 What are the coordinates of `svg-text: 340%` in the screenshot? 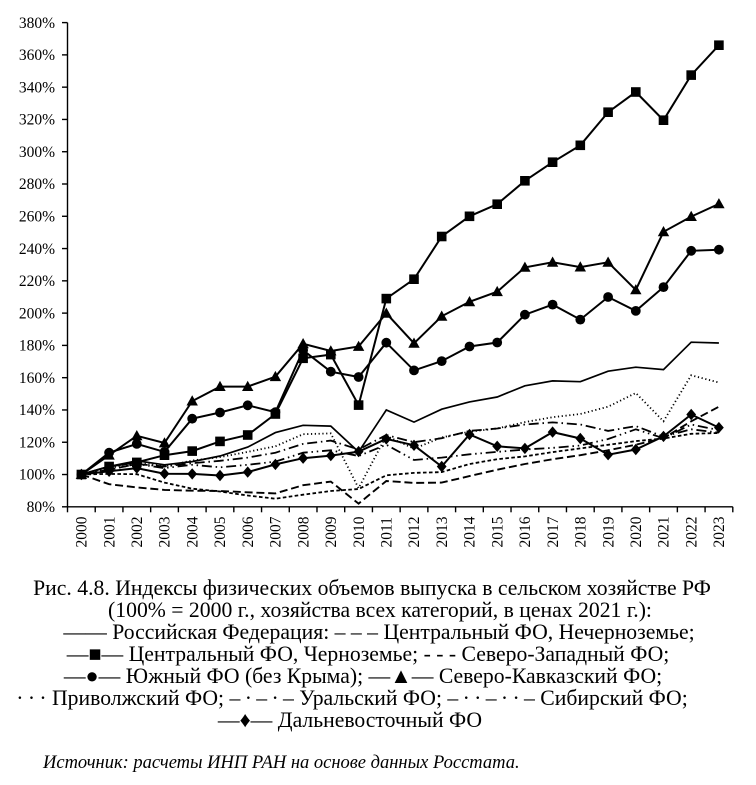 It's located at (37, 87).